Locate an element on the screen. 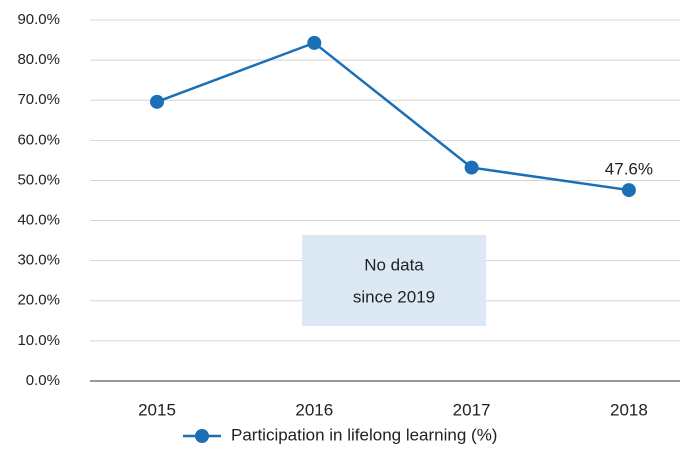 This screenshot has width=689, height=472. legend-marker is located at coordinates (202, 436).